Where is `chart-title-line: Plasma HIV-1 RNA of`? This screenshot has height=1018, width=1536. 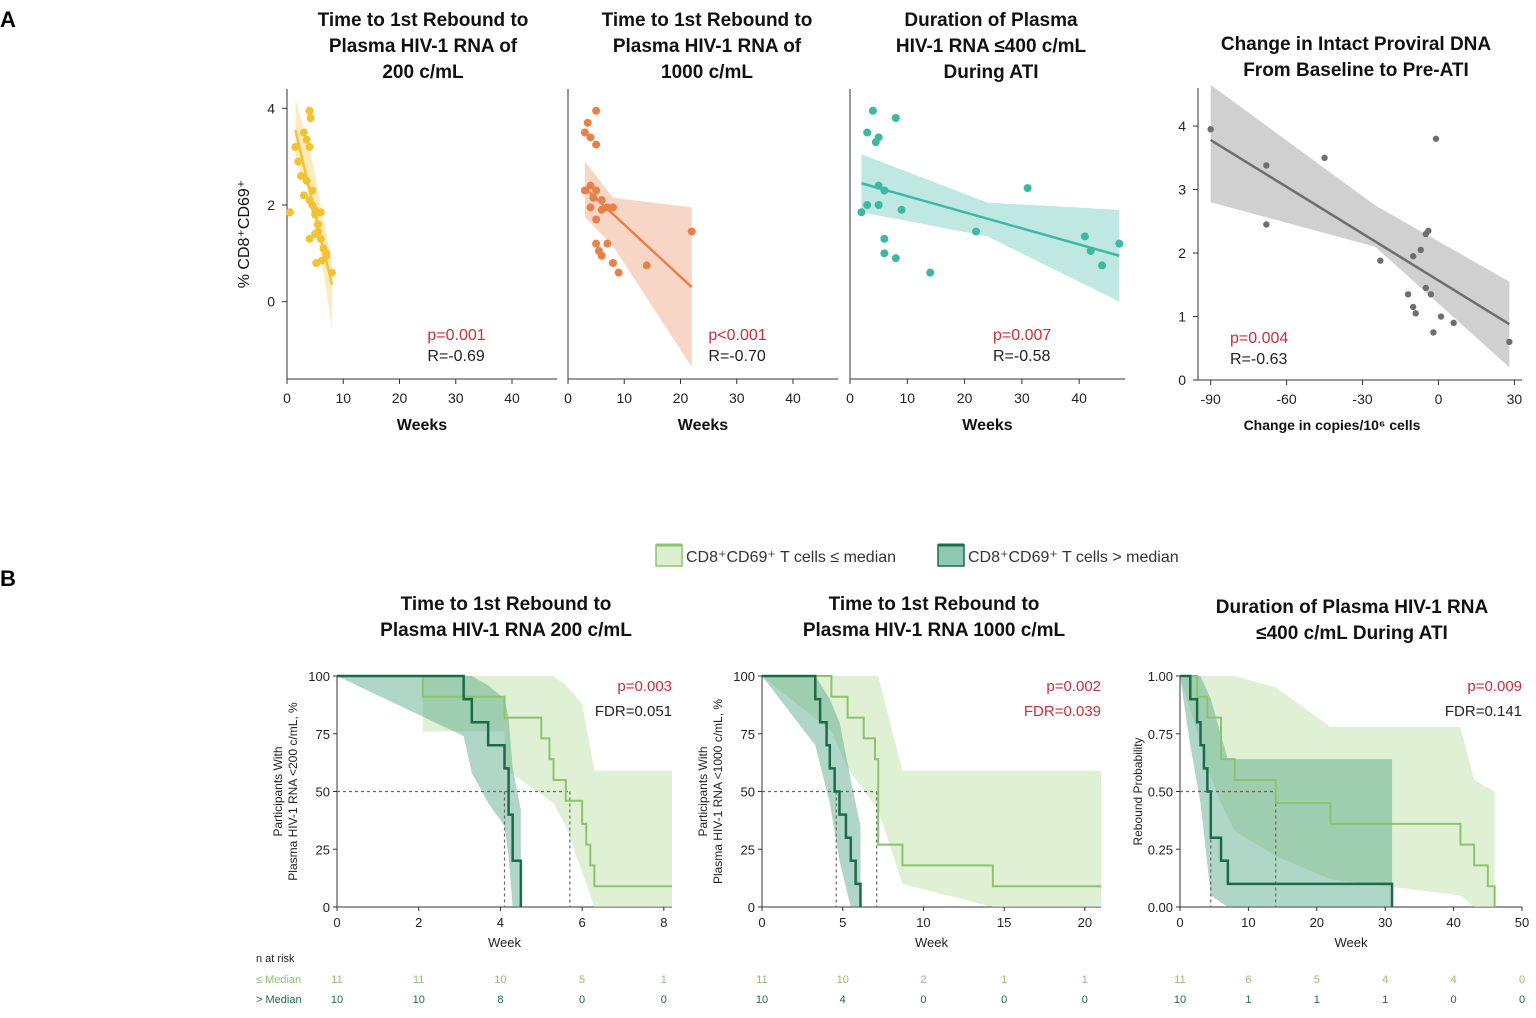
chart-title-line: Plasma HIV-1 RNA of is located at coordinates (423, 46).